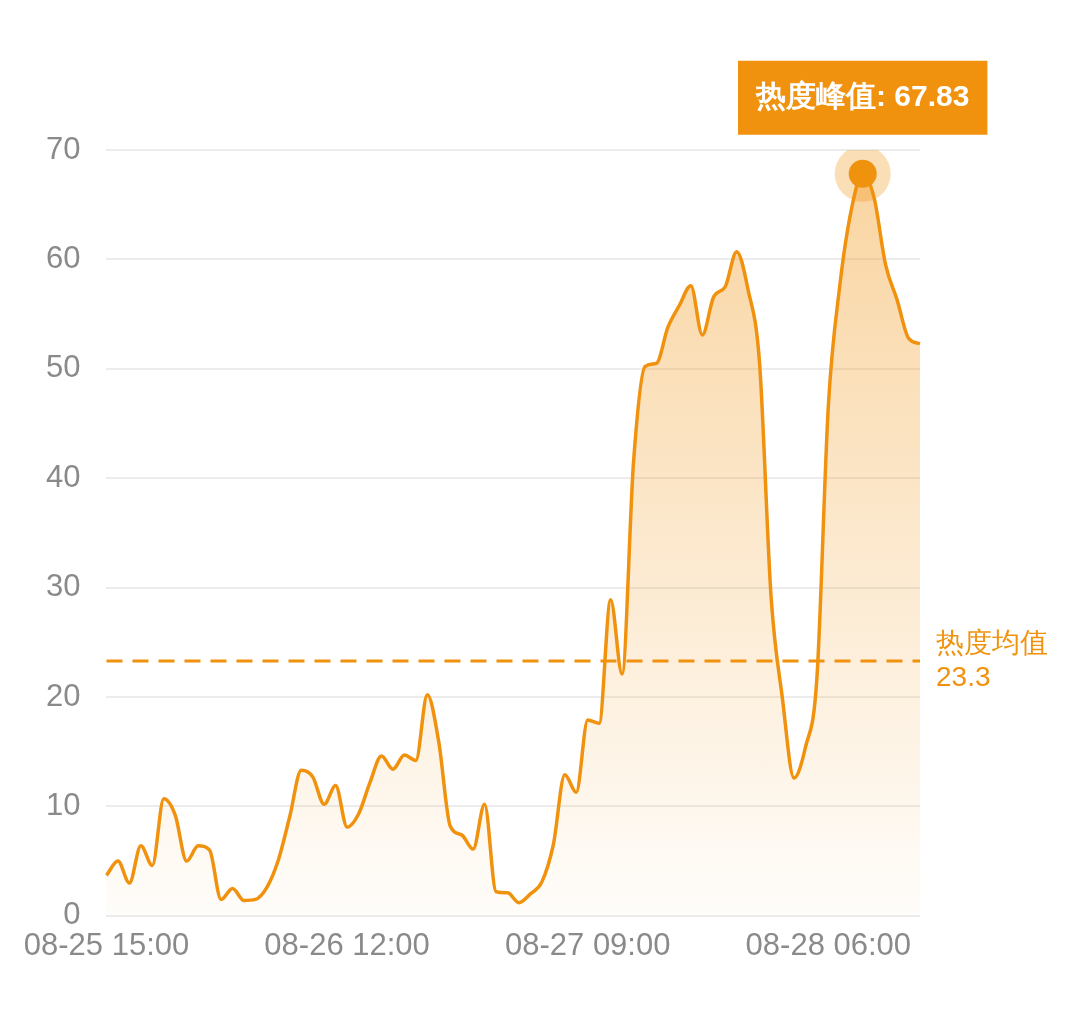 The width and height of the screenshot is (1080, 1027). What do you see at coordinates (63, 476) in the screenshot?
I see `y-tick-label: 40` at bounding box center [63, 476].